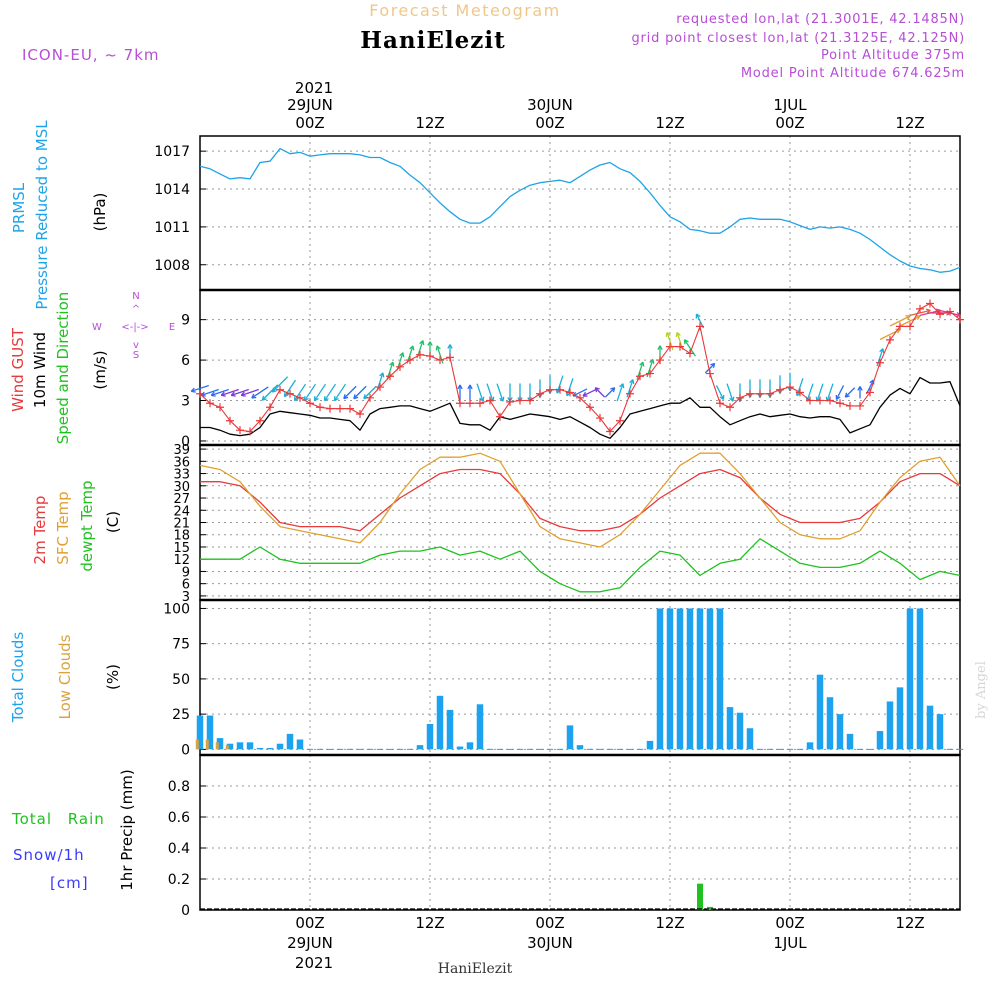 The image size is (1000, 1000). Describe the element at coordinates (309, 123) in the screenshot. I see `top-hour-label: 00Z` at that location.